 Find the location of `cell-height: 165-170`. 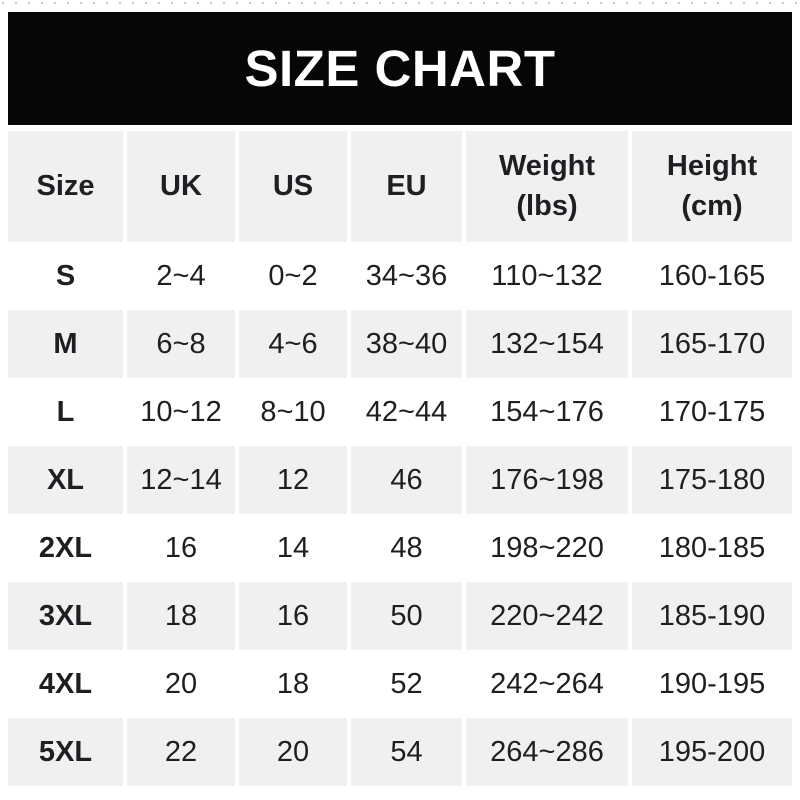

cell-height: 165-170 is located at coordinates (712, 344).